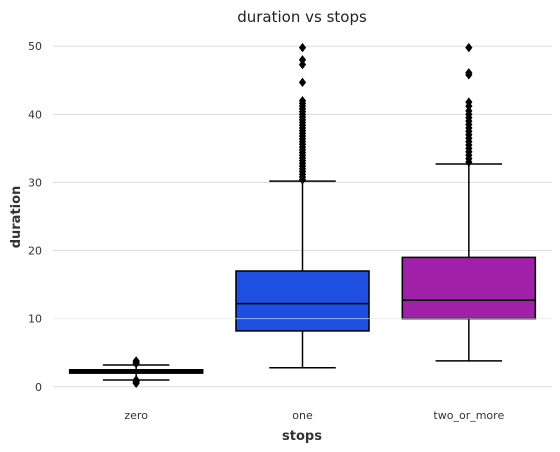 The image size is (560, 452). What do you see at coordinates (302, 17) in the screenshot?
I see `chart-title: duration vs stops` at bounding box center [302, 17].